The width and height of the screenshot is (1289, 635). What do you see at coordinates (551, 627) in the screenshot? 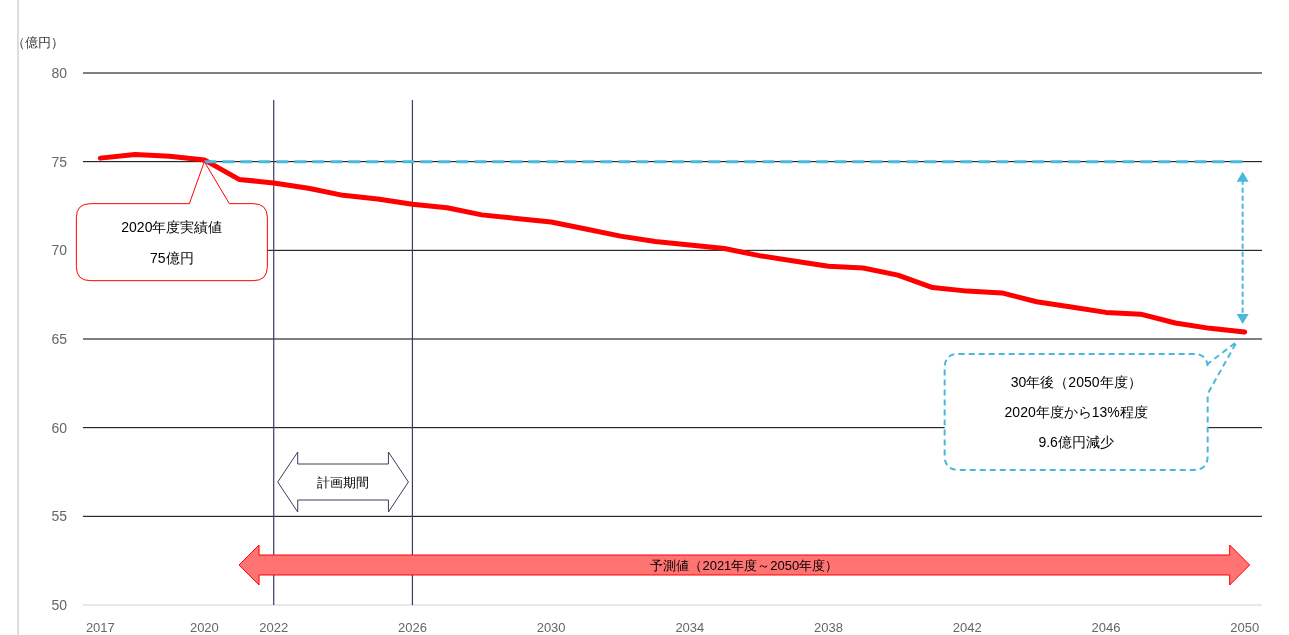
I see `x-tick-label: 2030` at bounding box center [551, 627].